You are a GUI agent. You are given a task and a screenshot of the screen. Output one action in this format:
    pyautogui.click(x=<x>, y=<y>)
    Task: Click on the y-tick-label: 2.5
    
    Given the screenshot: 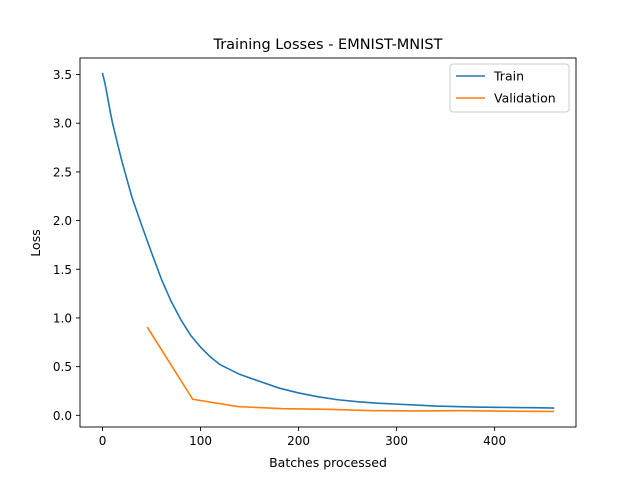 What is the action you would take?
    pyautogui.click(x=62, y=172)
    